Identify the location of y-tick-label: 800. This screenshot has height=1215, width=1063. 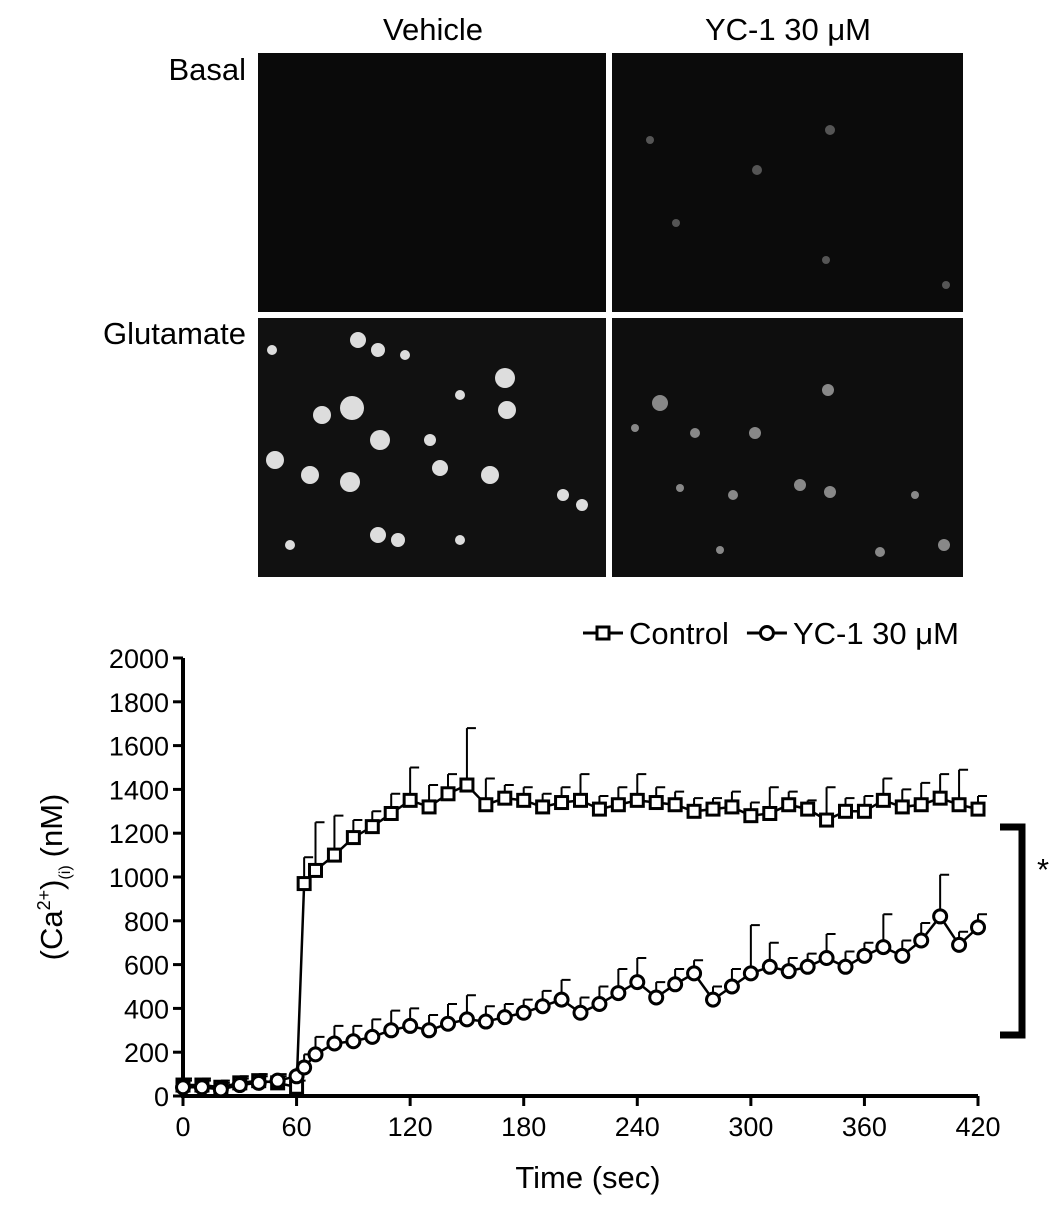
(146, 922).